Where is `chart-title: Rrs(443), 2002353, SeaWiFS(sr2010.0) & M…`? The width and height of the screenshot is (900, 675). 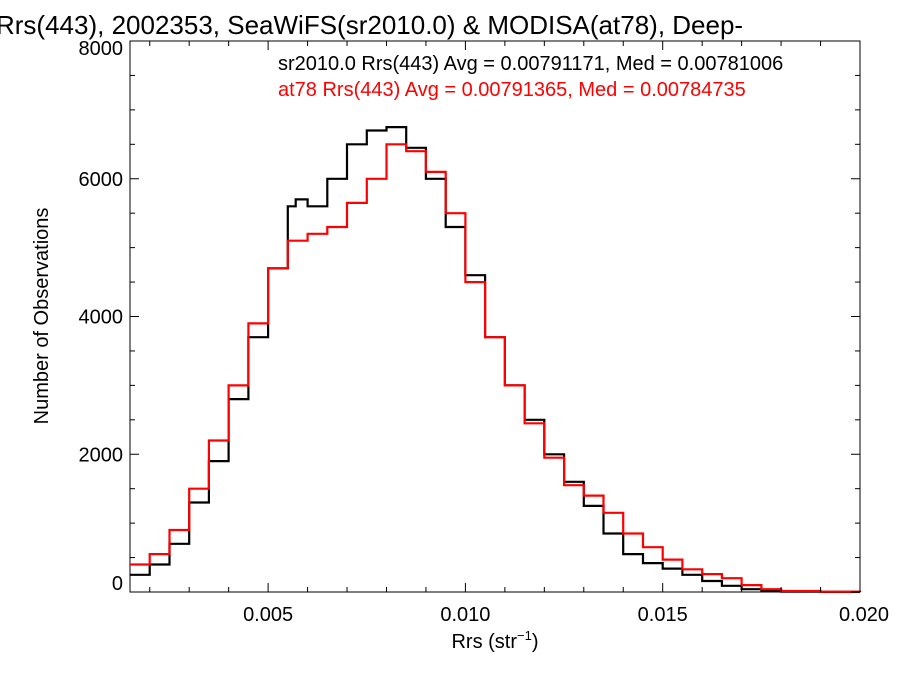
chart-title: Rrs(443), 2002353, SeaWiFS(sr2010.0) & M… is located at coordinates (371, 25).